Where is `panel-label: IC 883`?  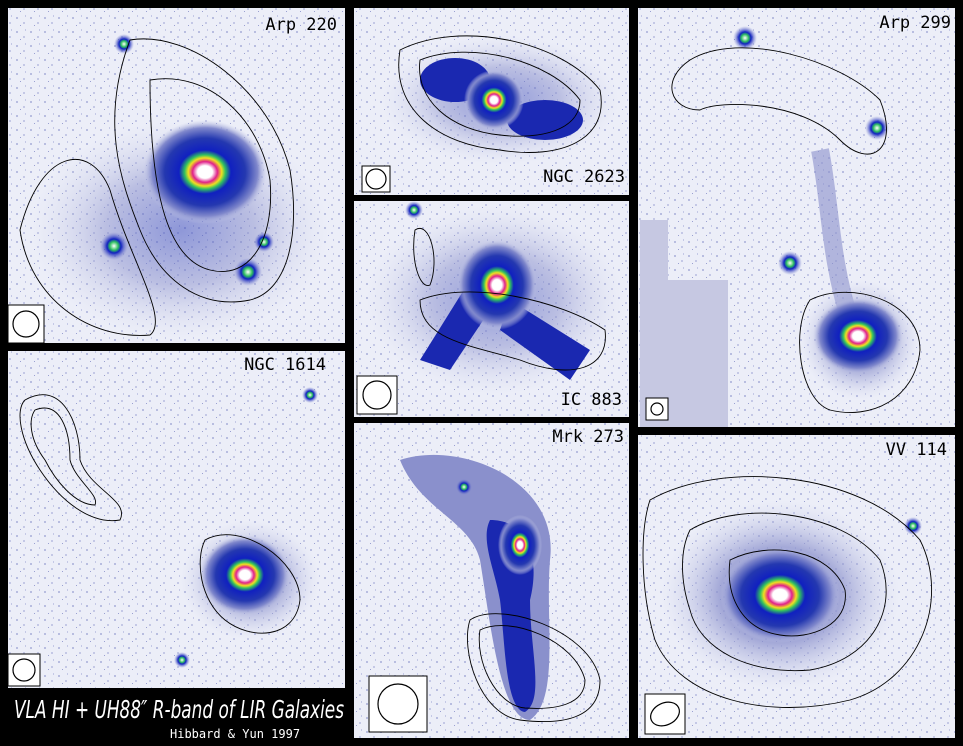 panel-label: IC 883 is located at coordinates (591, 400).